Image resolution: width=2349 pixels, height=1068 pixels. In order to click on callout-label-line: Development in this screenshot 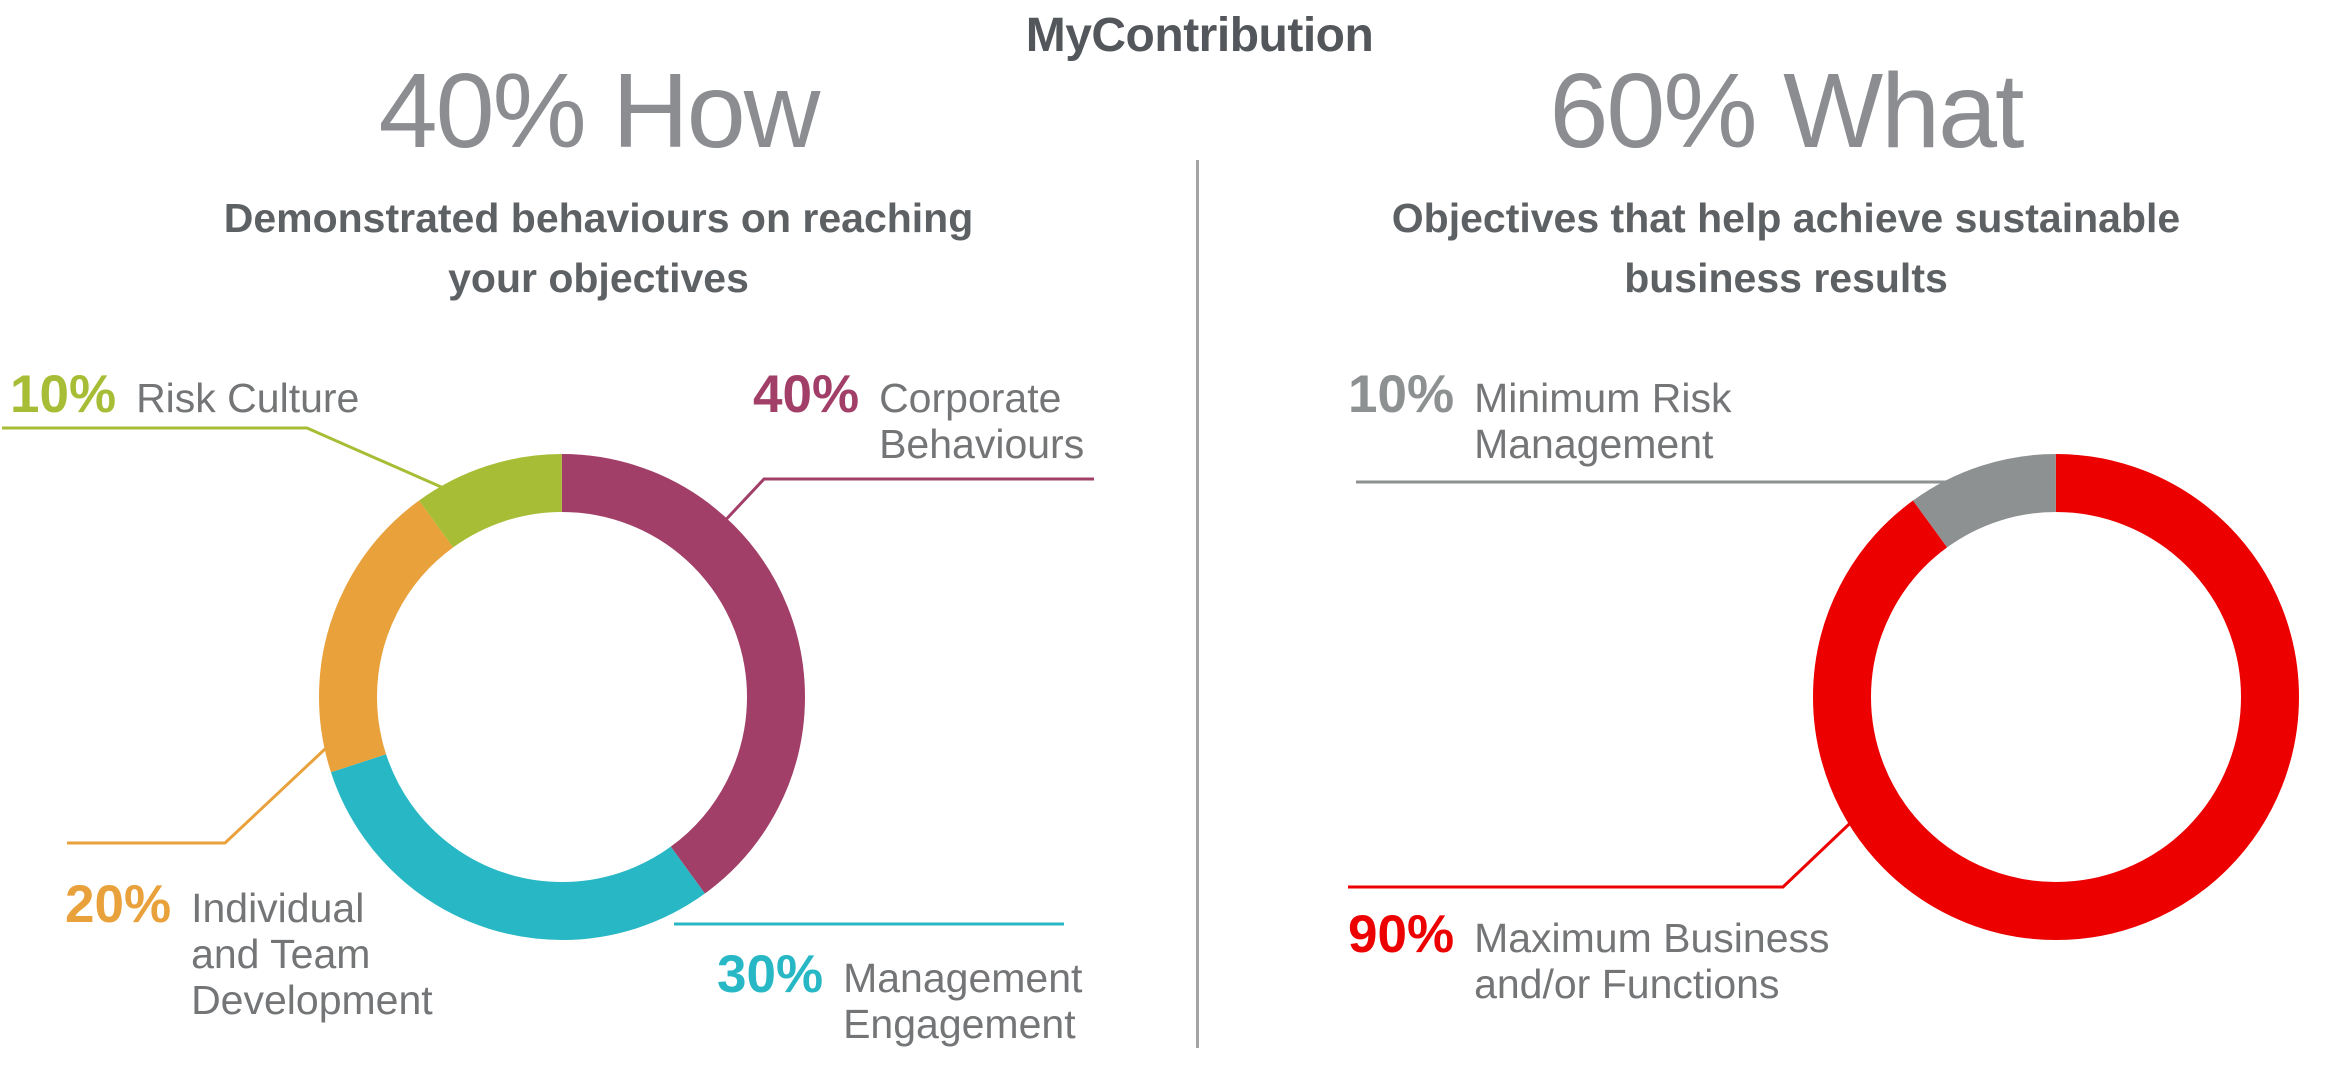, I will do `click(312, 1000)`.